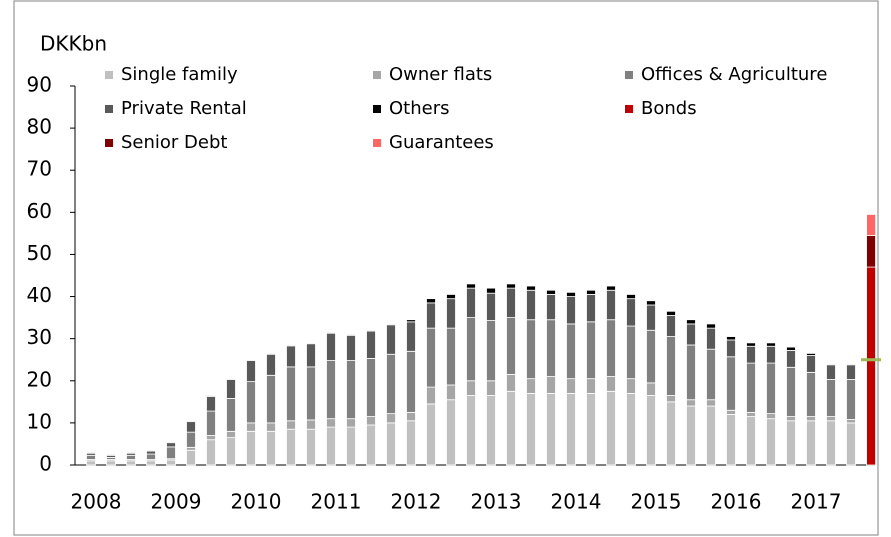 Image resolution: width=891 pixels, height=537 pixels. What do you see at coordinates (496, 502) in the screenshot?
I see `x-tick-label: 2013` at bounding box center [496, 502].